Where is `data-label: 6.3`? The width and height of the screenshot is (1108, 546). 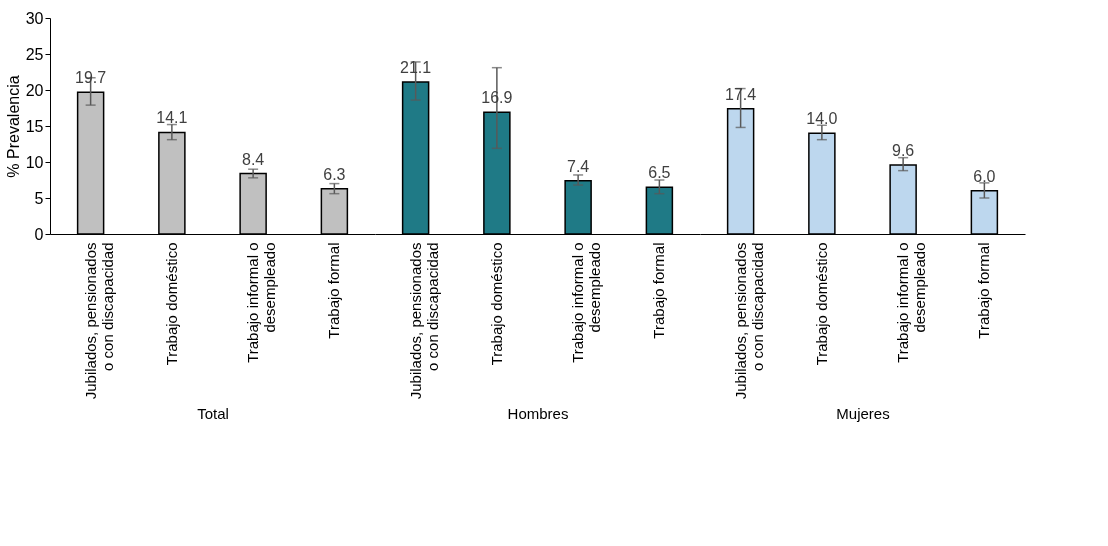 data-label: 6.3 is located at coordinates (334, 174).